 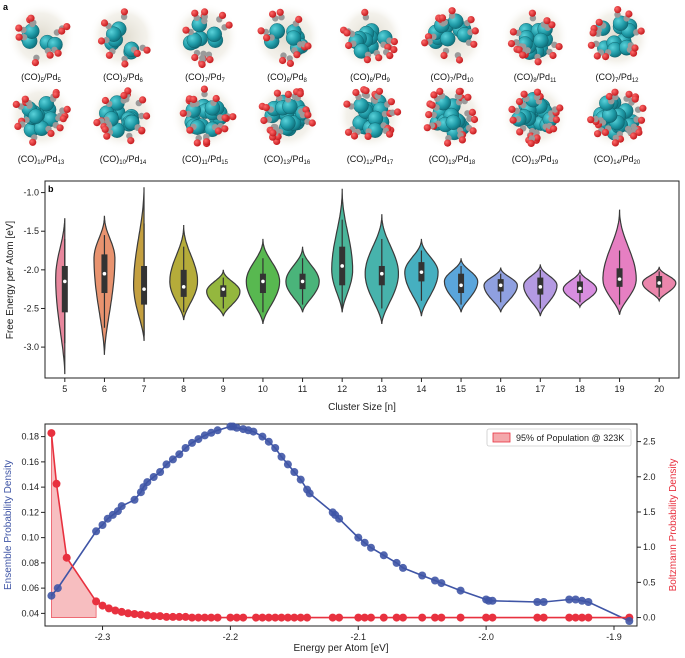 What do you see at coordinates (30, 563) in the screenshot?
I see `left-tick-label: 0.08` at bounding box center [30, 563].